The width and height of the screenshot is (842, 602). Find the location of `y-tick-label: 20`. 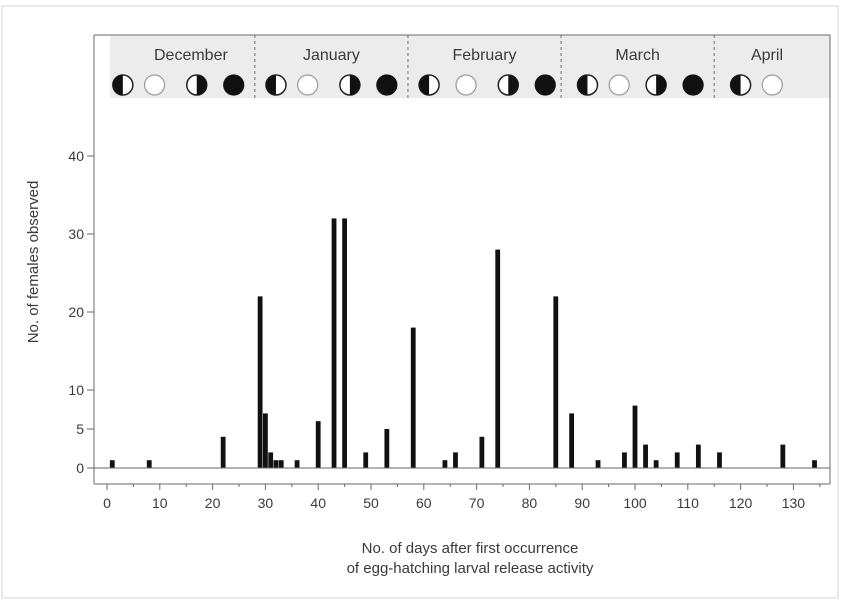

y-tick-label: 20 is located at coordinates (76, 312).